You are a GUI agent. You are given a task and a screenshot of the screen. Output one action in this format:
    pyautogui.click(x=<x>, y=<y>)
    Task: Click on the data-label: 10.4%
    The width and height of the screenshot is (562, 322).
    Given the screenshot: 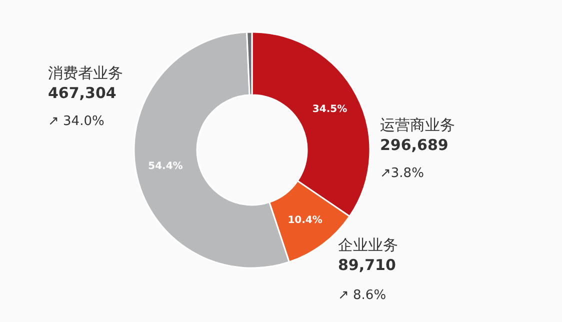 What is the action you would take?
    pyautogui.click(x=305, y=220)
    